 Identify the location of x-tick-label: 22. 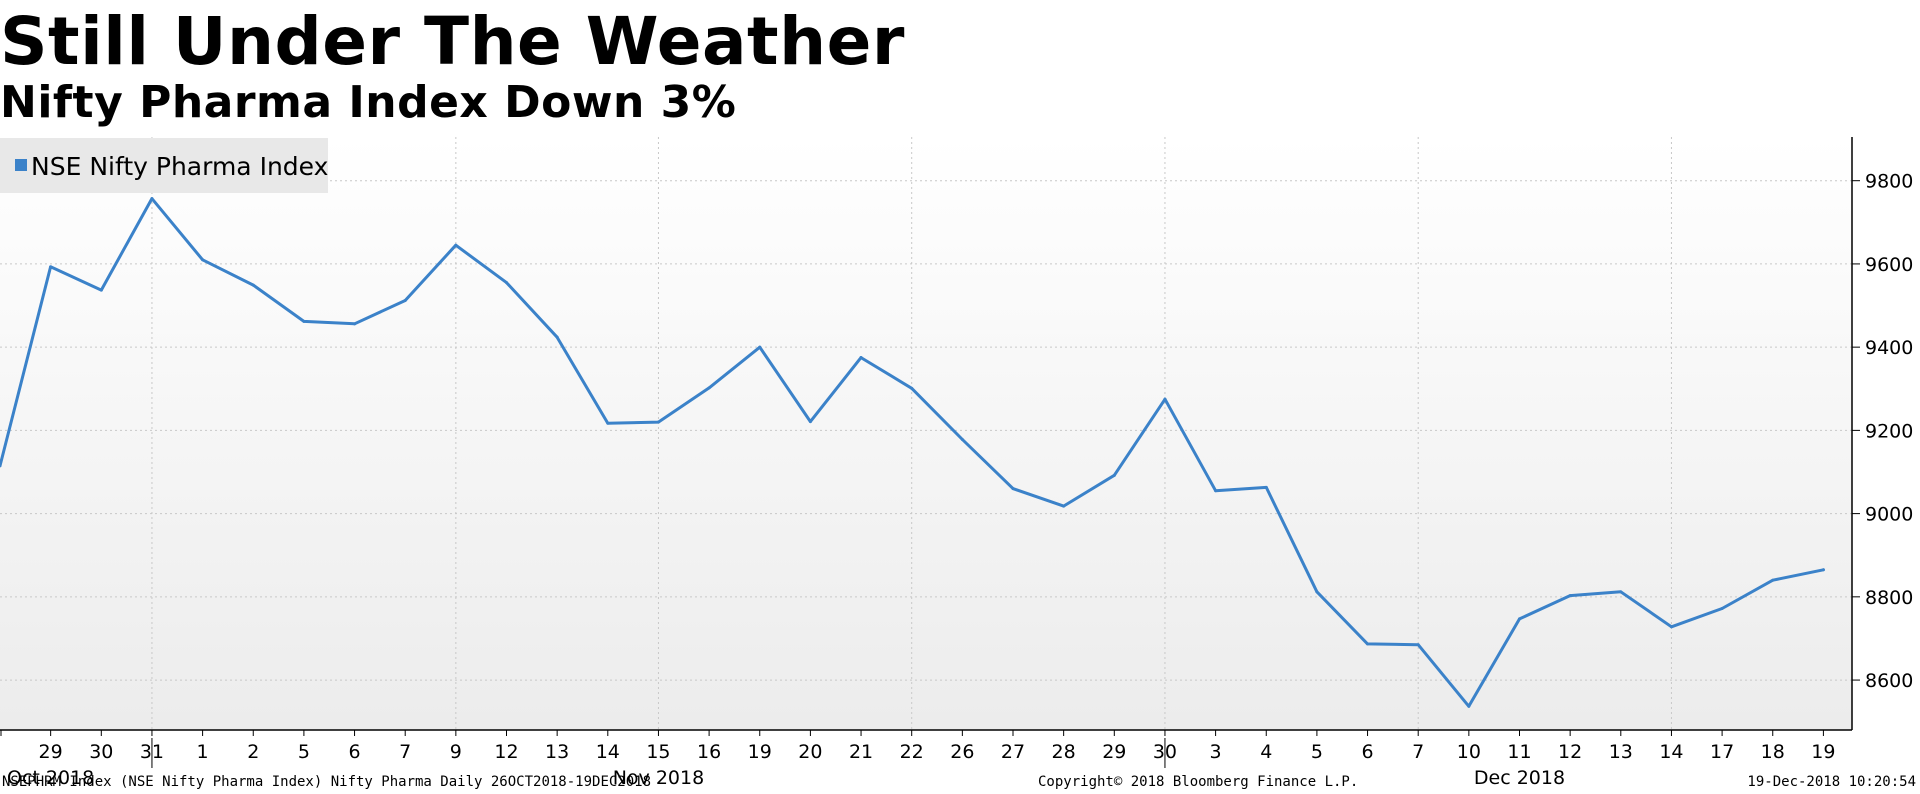
(912, 752).